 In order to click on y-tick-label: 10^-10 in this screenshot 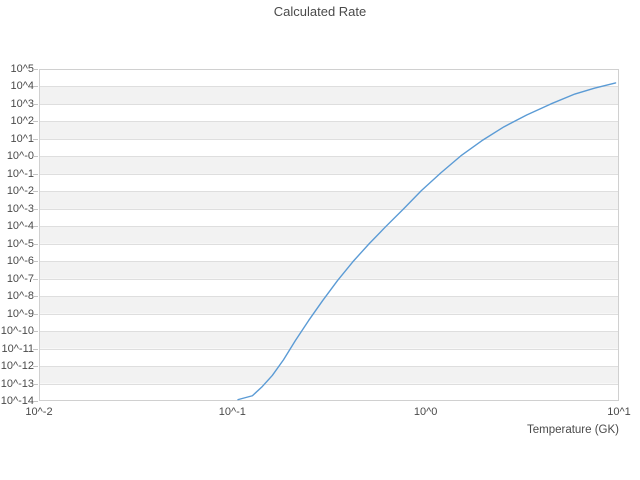, I will do `click(17, 331)`.